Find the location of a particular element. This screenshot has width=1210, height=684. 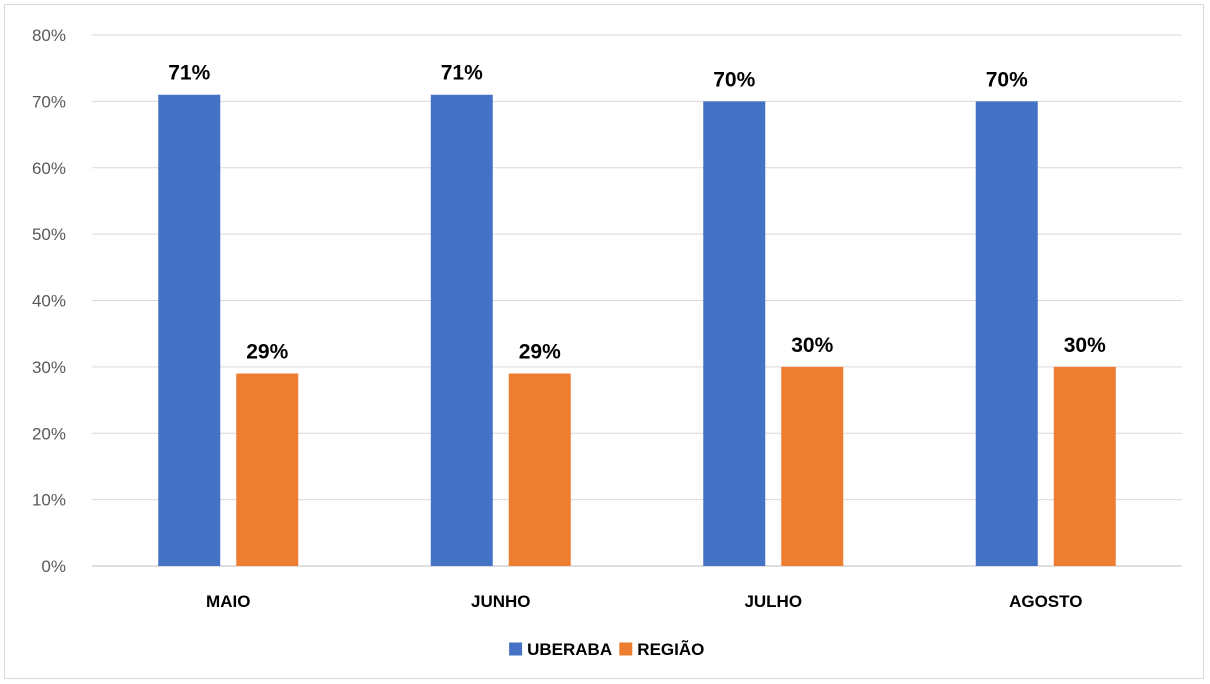

y-tick-label: 10% is located at coordinates (49, 500).